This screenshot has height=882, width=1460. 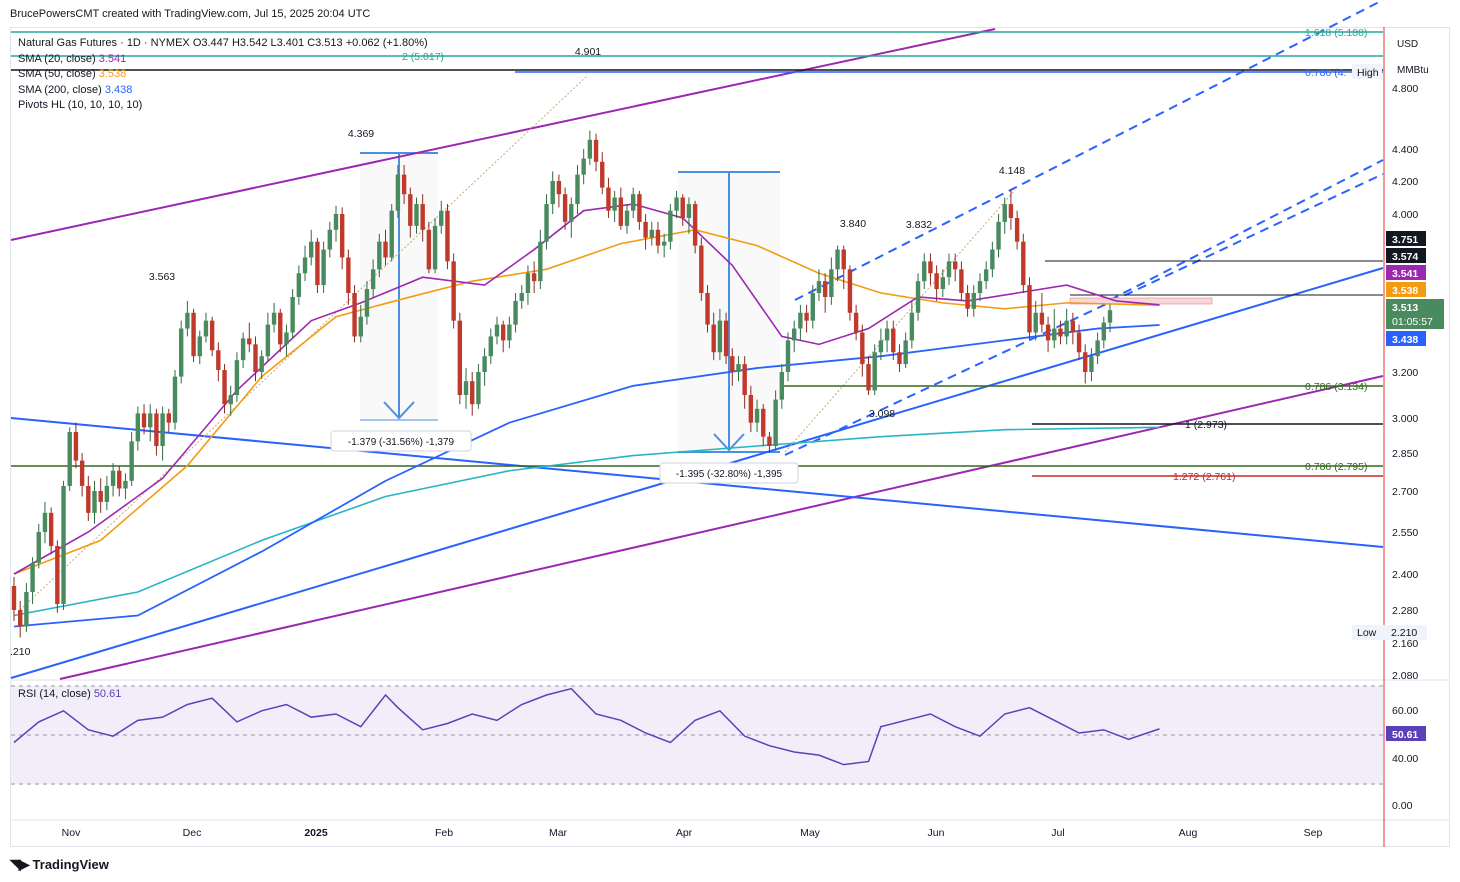 I want to click on price-badge-3574: 3.574, so click(x=1406, y=255).